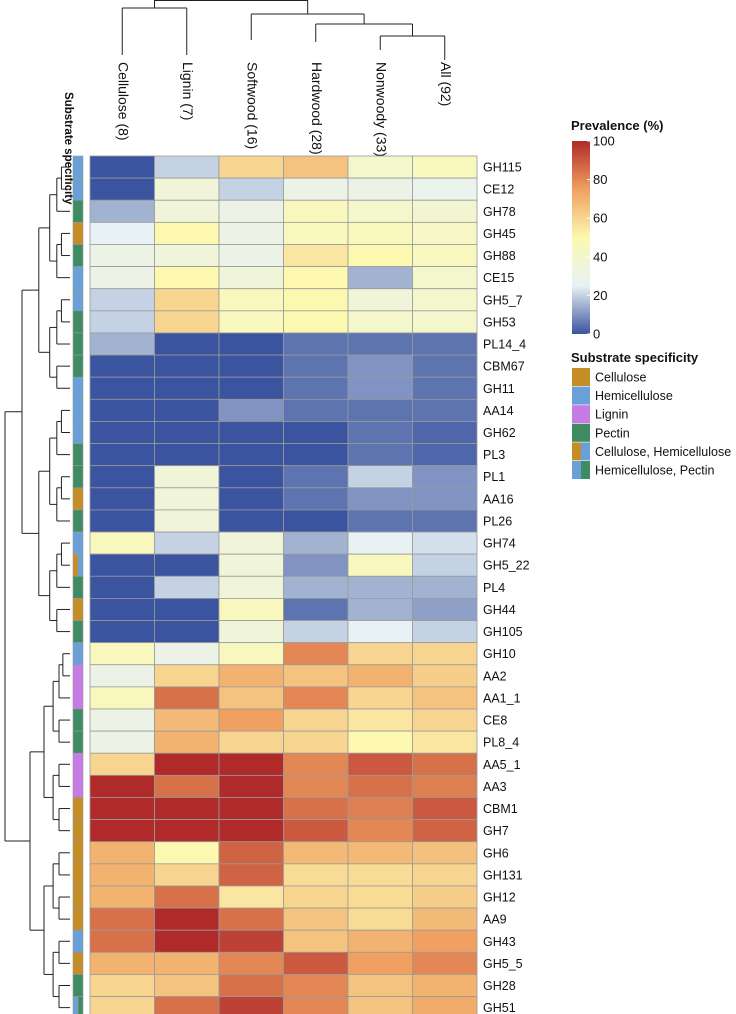  What do you see at coordinates (581, 432) in the screenshot?
I see `legend-swatch` at bounding box center [581, 432].